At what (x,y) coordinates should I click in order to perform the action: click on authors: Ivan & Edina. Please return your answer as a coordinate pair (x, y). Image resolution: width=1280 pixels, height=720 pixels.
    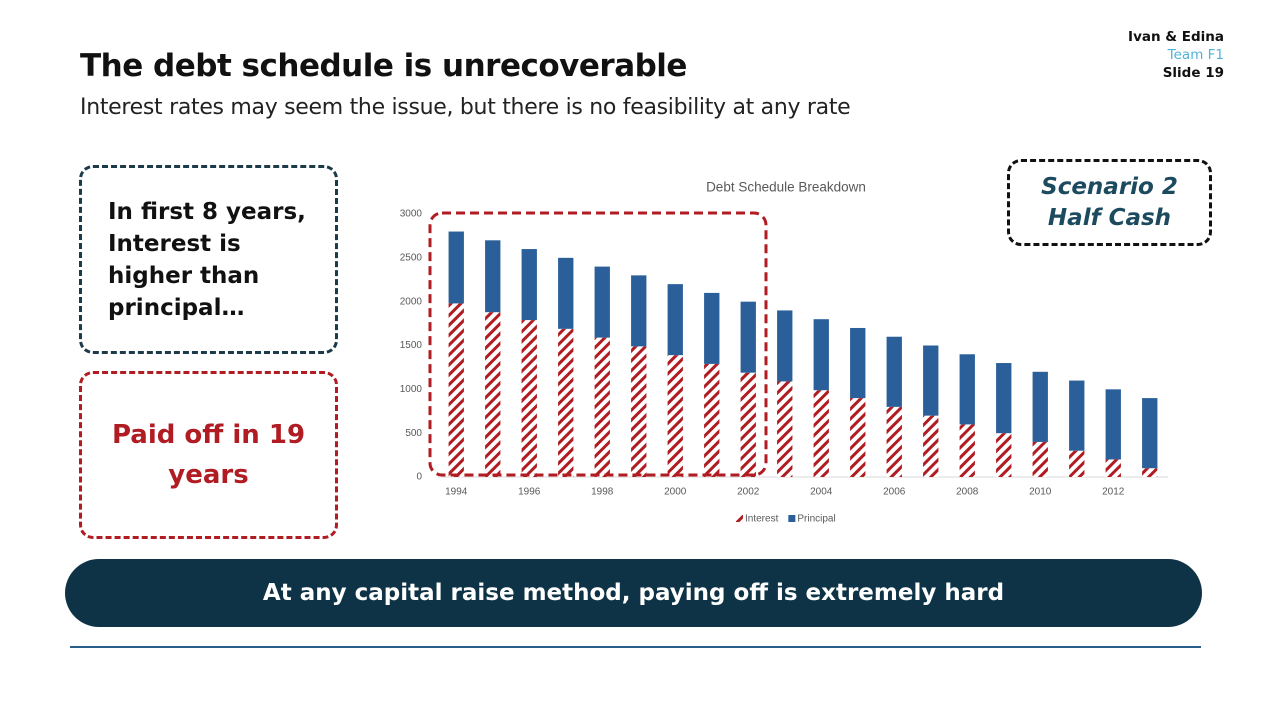
    Looking at the image, I should click on (1176, 37).